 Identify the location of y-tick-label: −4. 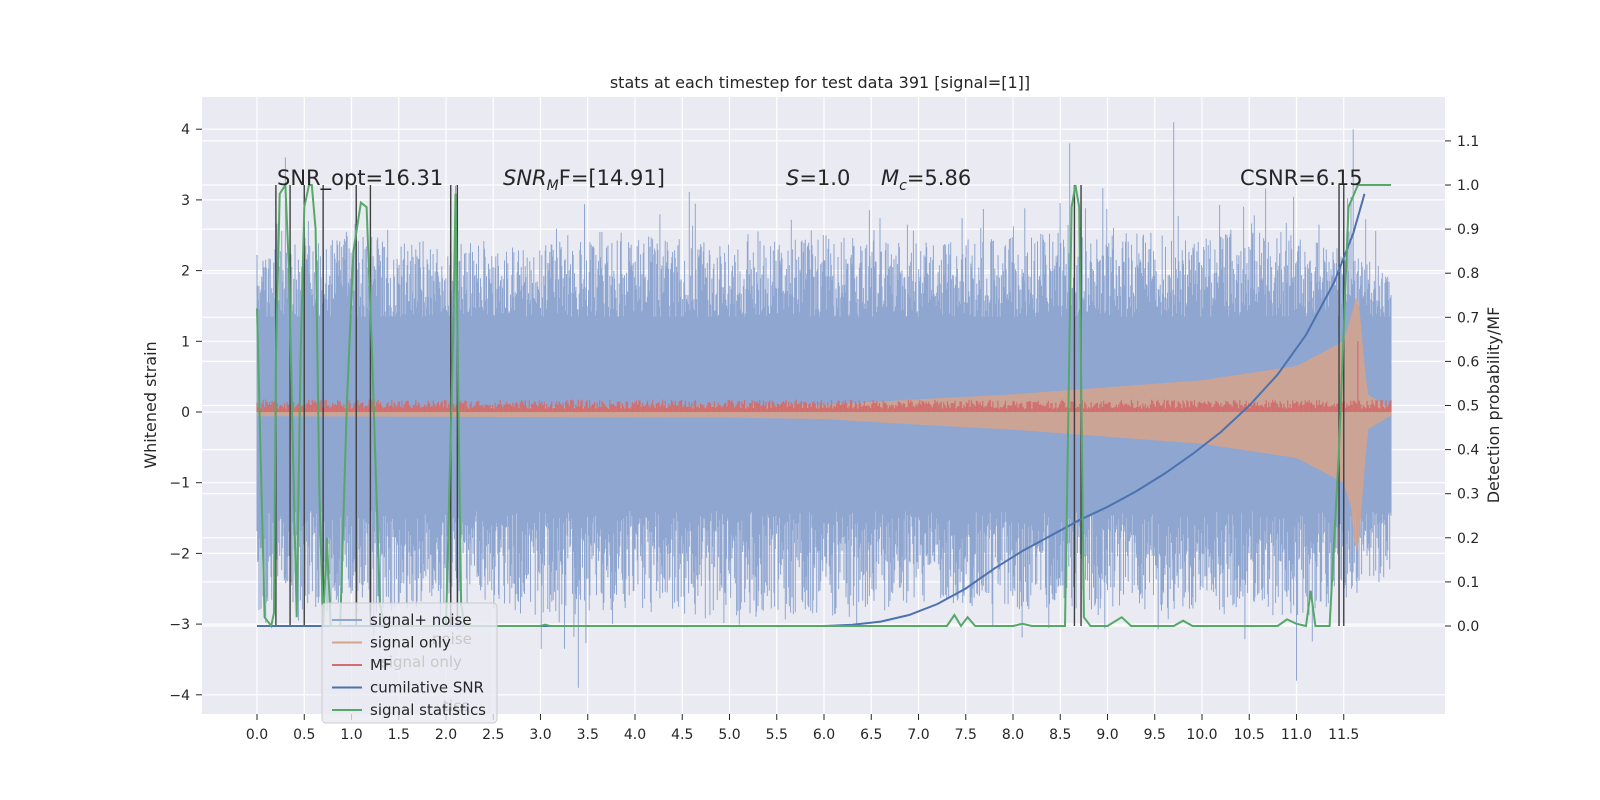
(179, 696).